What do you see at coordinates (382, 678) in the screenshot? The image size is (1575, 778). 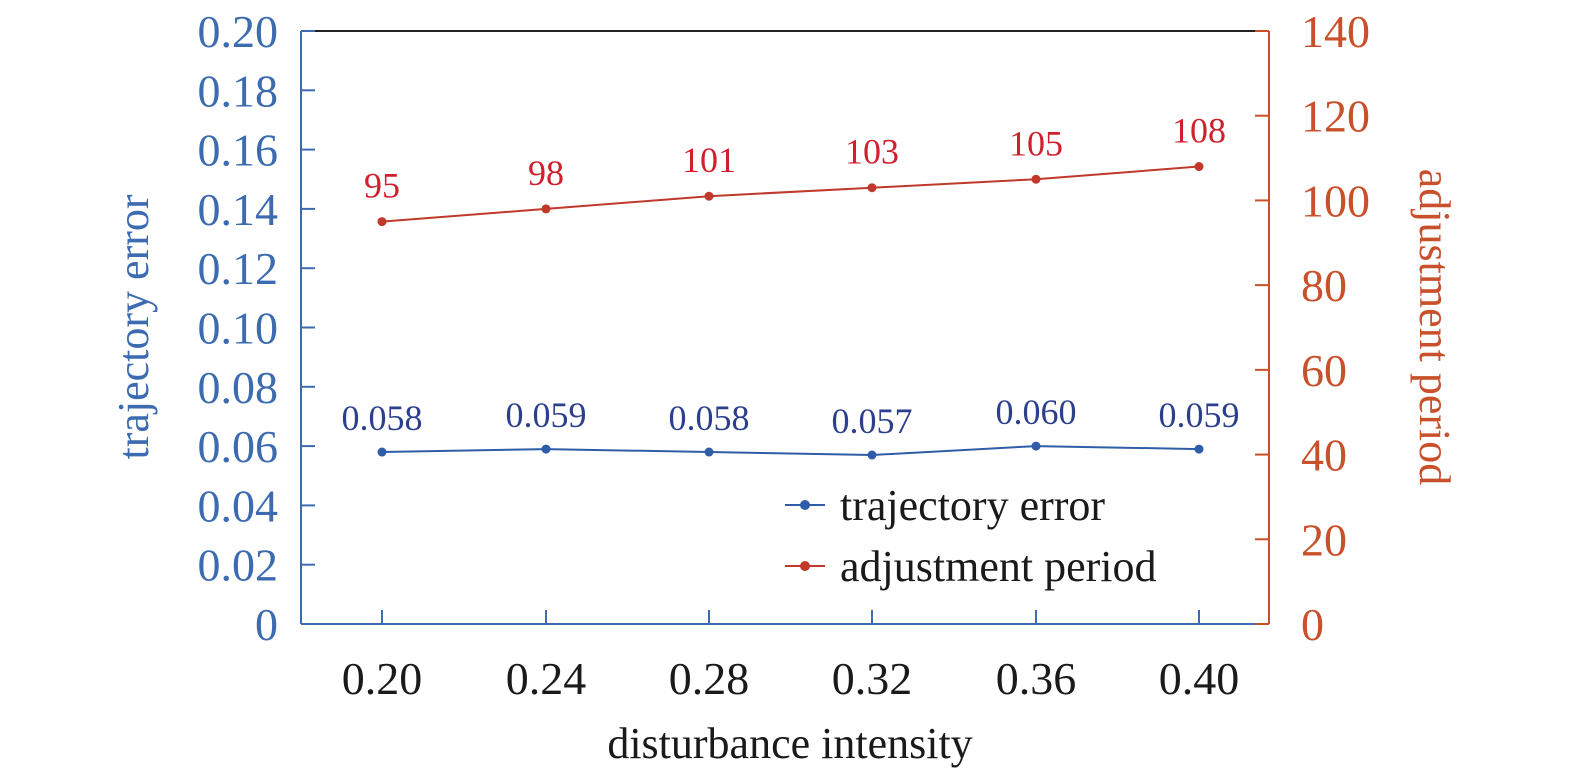 I see `x-tick-label: 0.20` at bounding box center [382, 678].